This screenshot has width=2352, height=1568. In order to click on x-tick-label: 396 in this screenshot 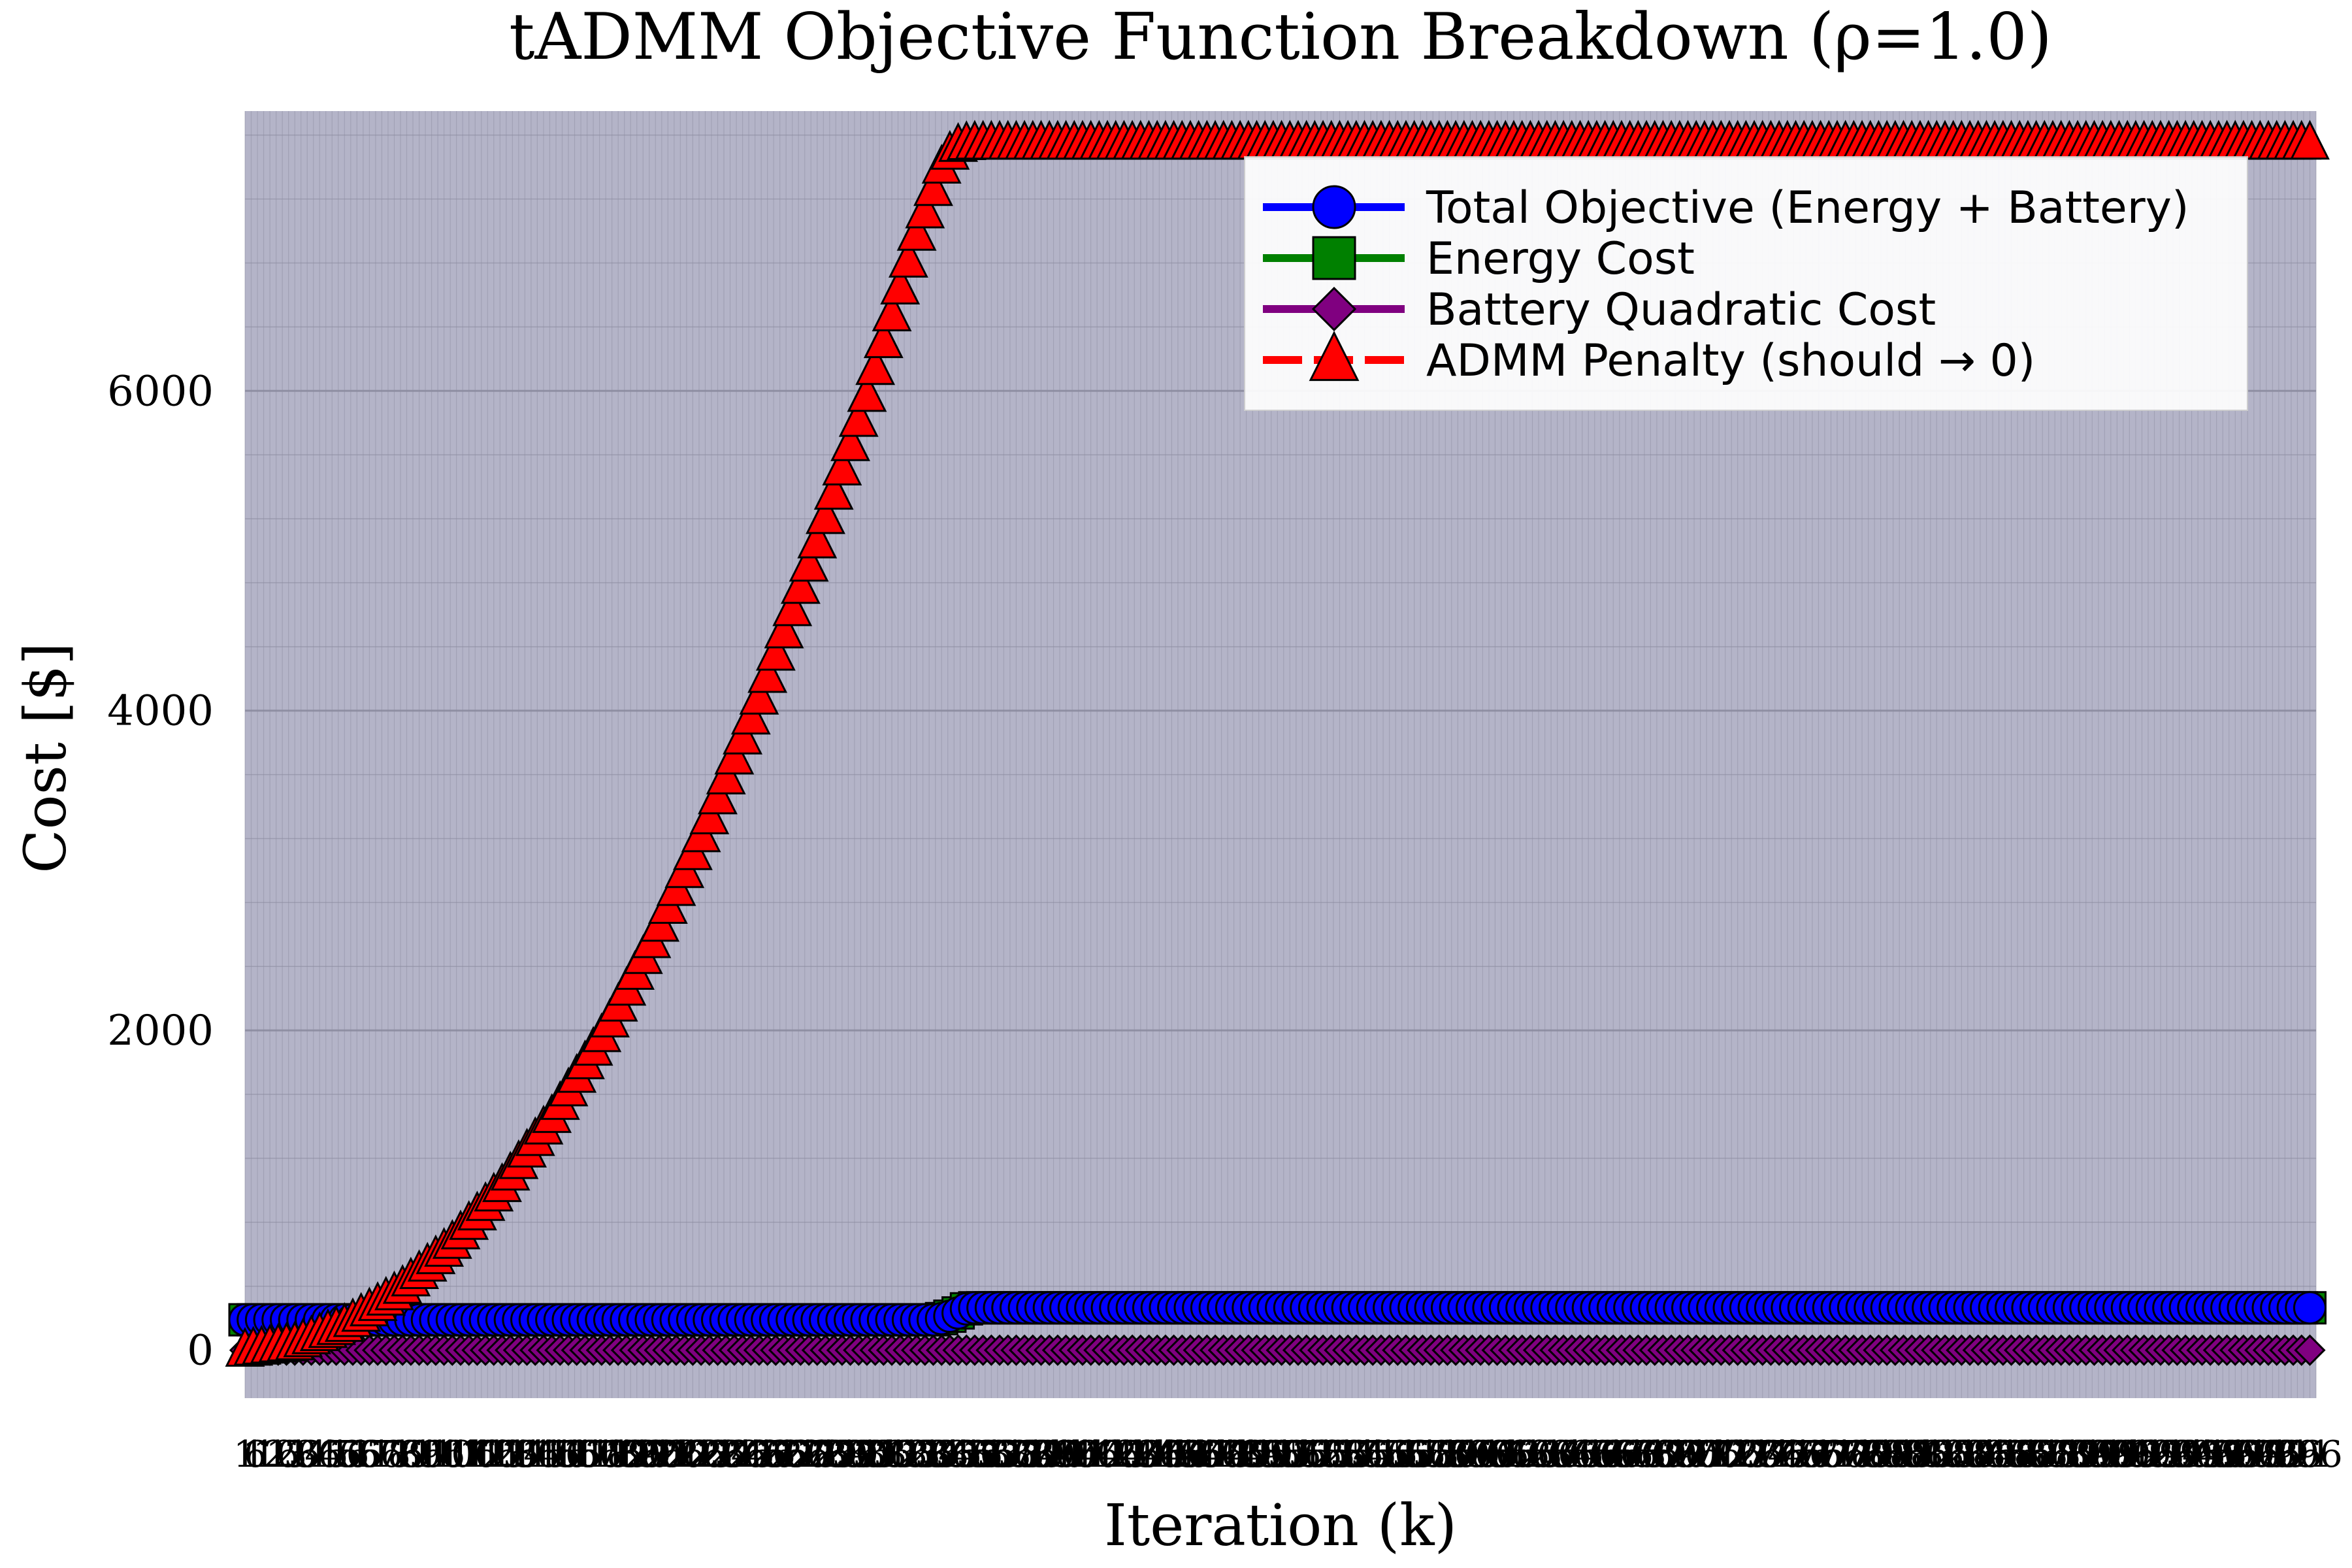, I will do `click(1064, 1454)`.